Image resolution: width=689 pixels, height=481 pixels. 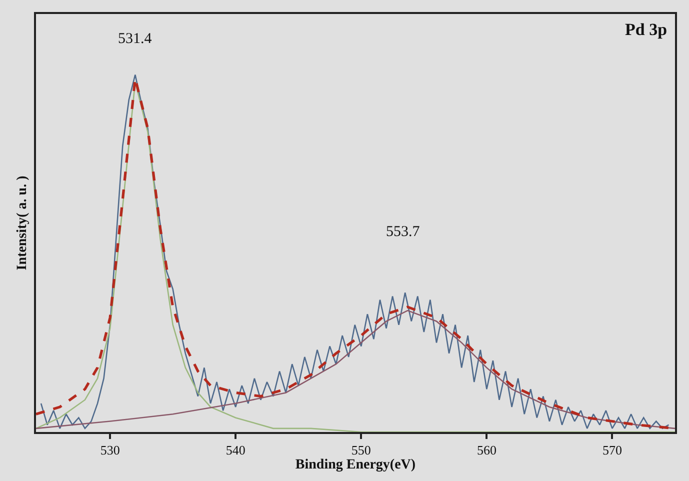 I want to click on x-tick-label: 530, so click(x=110, y=450).